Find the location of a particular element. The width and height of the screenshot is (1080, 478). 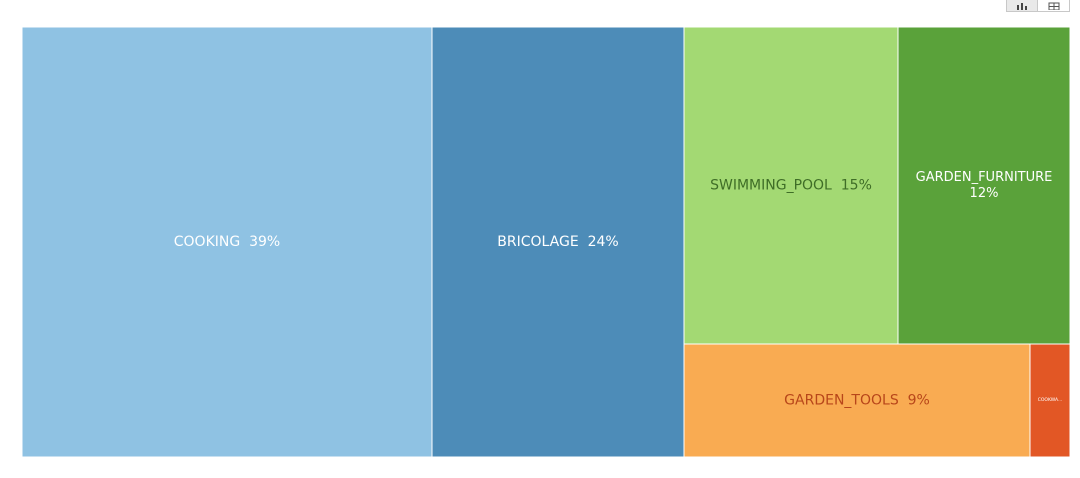

treemap-label-garden-tools: GARDEN_TOOLS 9% is located at coordinates (857, 401).